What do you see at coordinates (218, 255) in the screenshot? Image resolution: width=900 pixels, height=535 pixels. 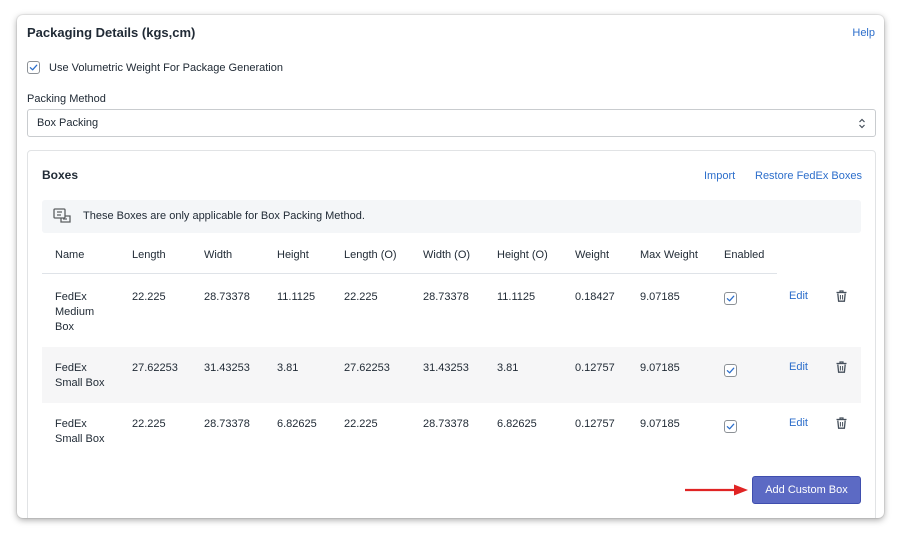 I see `column-header-width: Width` at bounding box center [218, 255].